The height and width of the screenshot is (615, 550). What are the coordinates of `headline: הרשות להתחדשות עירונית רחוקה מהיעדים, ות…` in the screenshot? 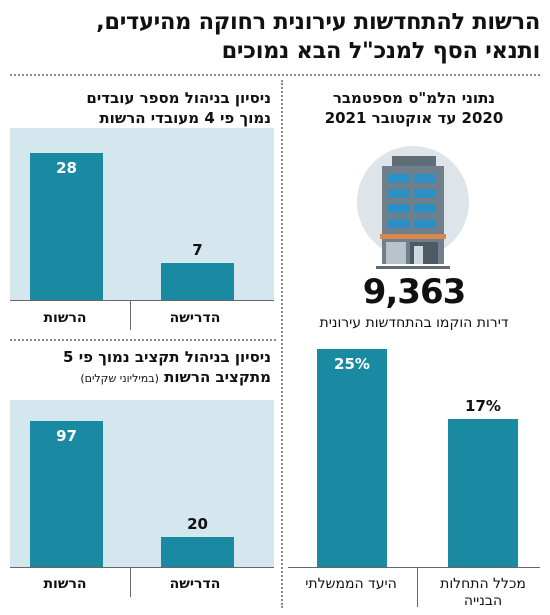 It's located at (275, 37).